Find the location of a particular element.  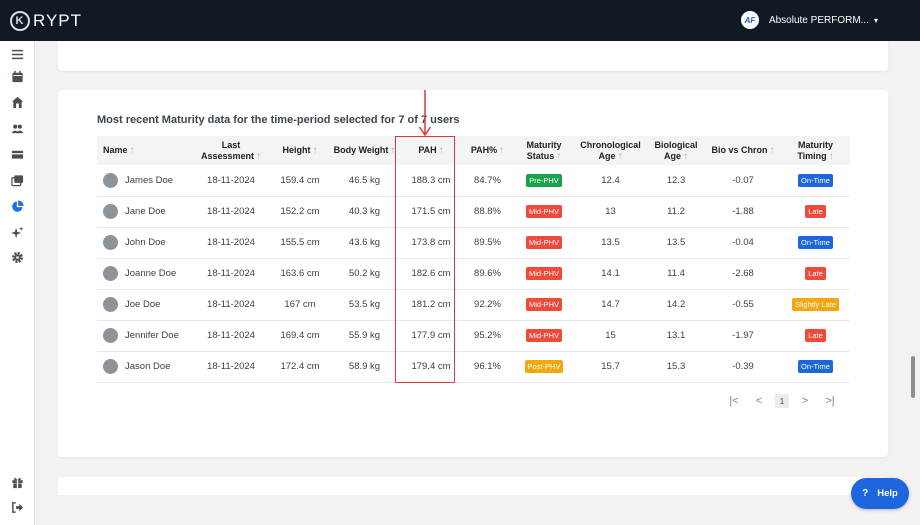

bio-cell: 15.3 is located at coordinates (676, 366).